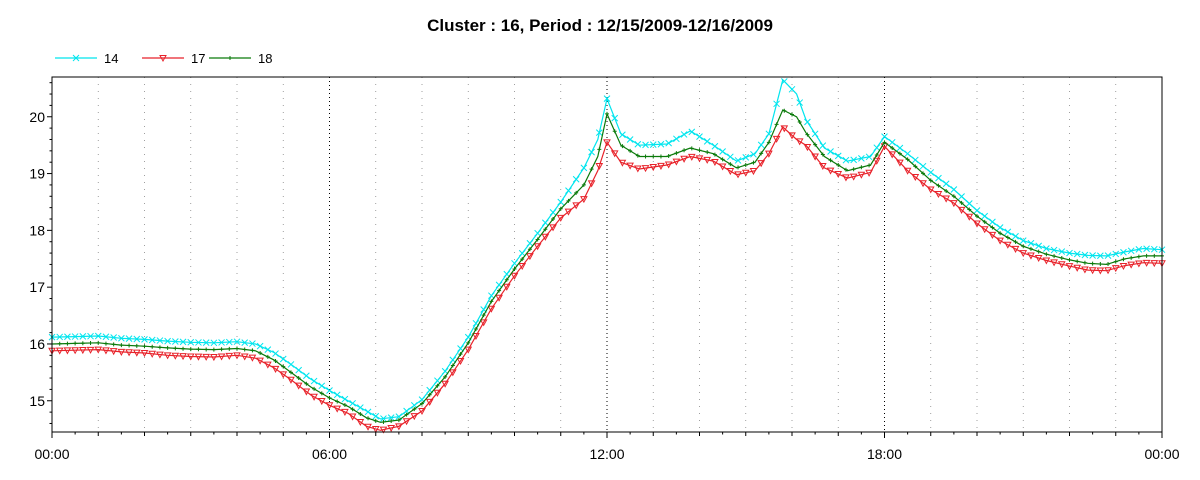 This screenshot has height=480, width=1200. Describe the element at coordinates (1161, 454) in the screenshot. I see `x-tick-label: 00:00` at that location.